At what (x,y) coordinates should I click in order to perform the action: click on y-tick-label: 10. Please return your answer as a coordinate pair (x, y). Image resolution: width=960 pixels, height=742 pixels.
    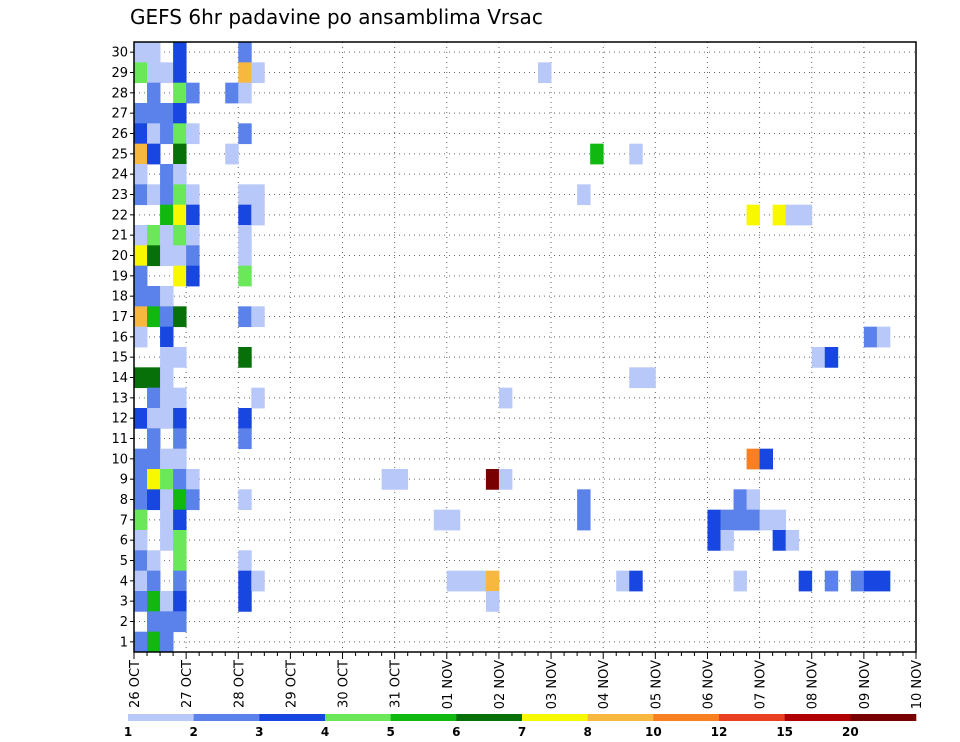
    Looking at the image, I should click on (119, 459).